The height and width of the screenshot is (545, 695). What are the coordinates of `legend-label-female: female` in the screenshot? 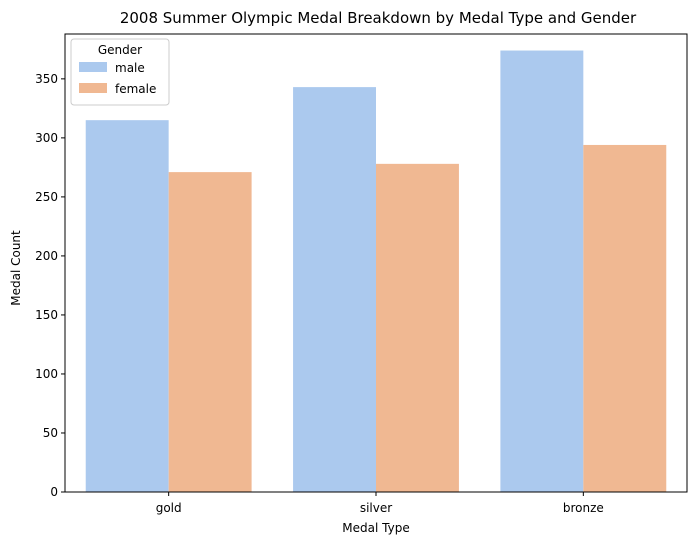 It's located at (135, 89).